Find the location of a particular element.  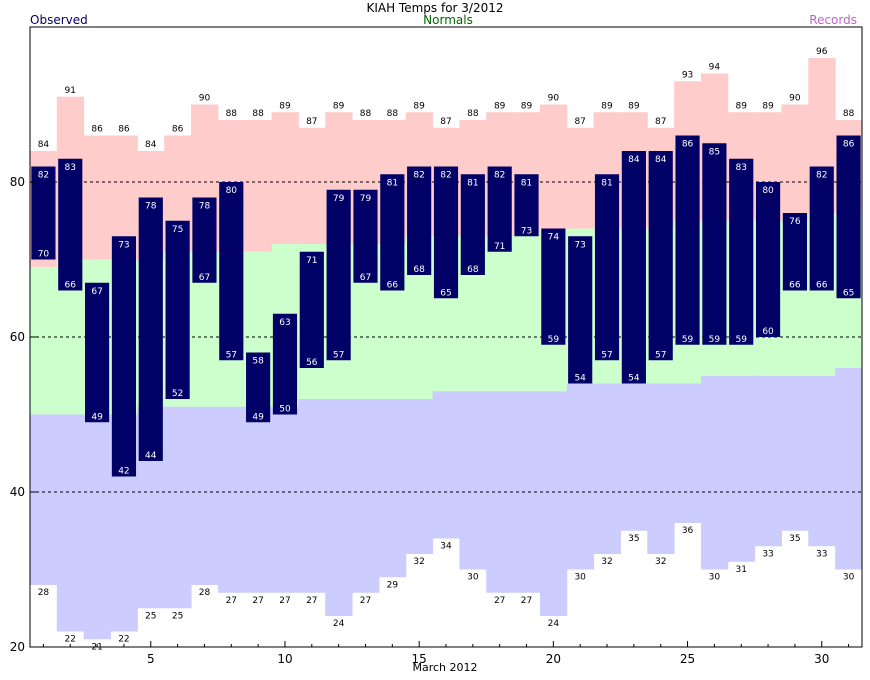

observed-high-label-day-30: 82 is located at coordinates (821, 176).